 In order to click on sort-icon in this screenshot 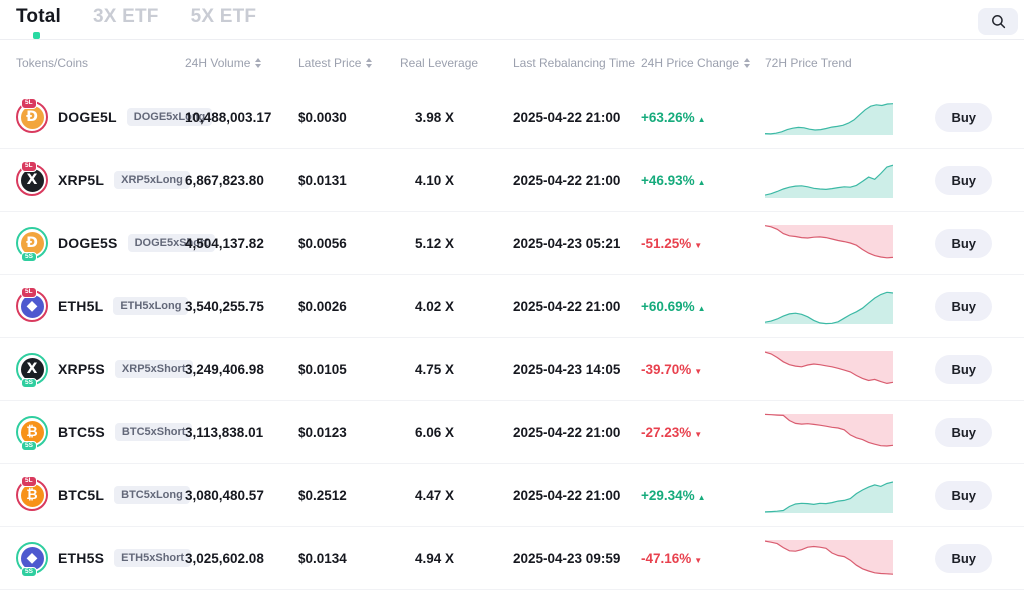, I will do `click(258, 63)`.